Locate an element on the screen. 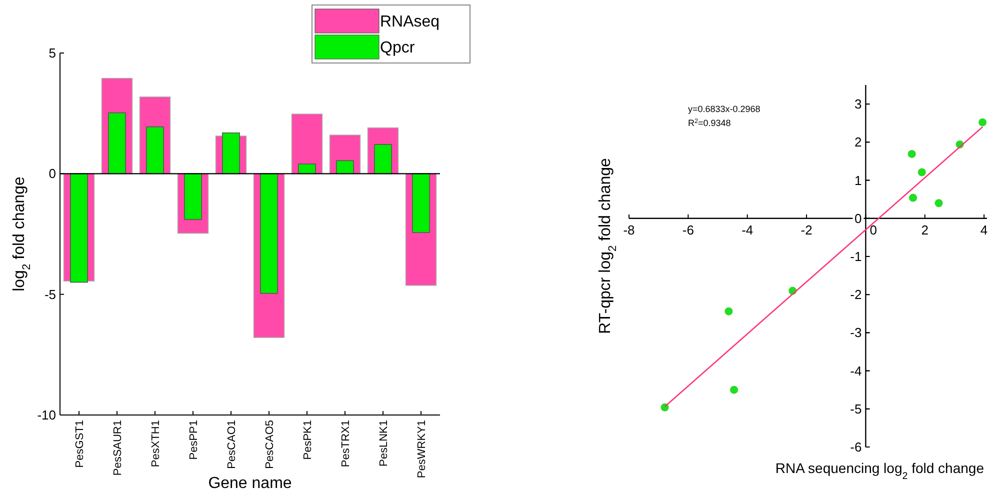  x-tick-label: PesLNK1 is located at coordinates (384, 443).